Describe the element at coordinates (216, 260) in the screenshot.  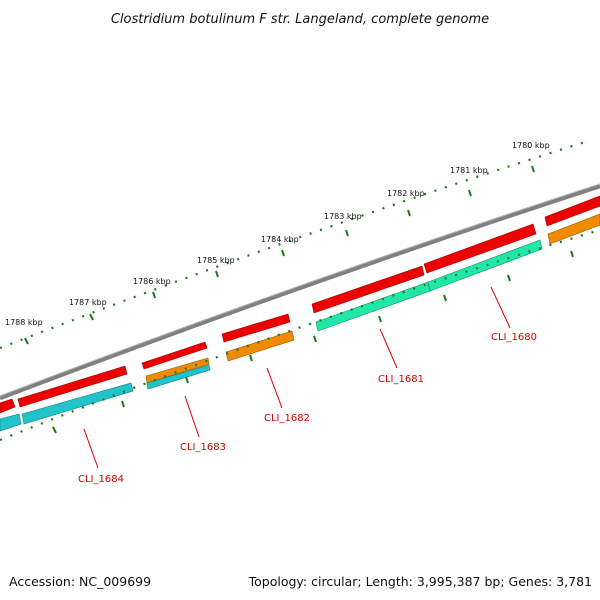
I see `scale-label-1785: 1785 kbp` at that location.